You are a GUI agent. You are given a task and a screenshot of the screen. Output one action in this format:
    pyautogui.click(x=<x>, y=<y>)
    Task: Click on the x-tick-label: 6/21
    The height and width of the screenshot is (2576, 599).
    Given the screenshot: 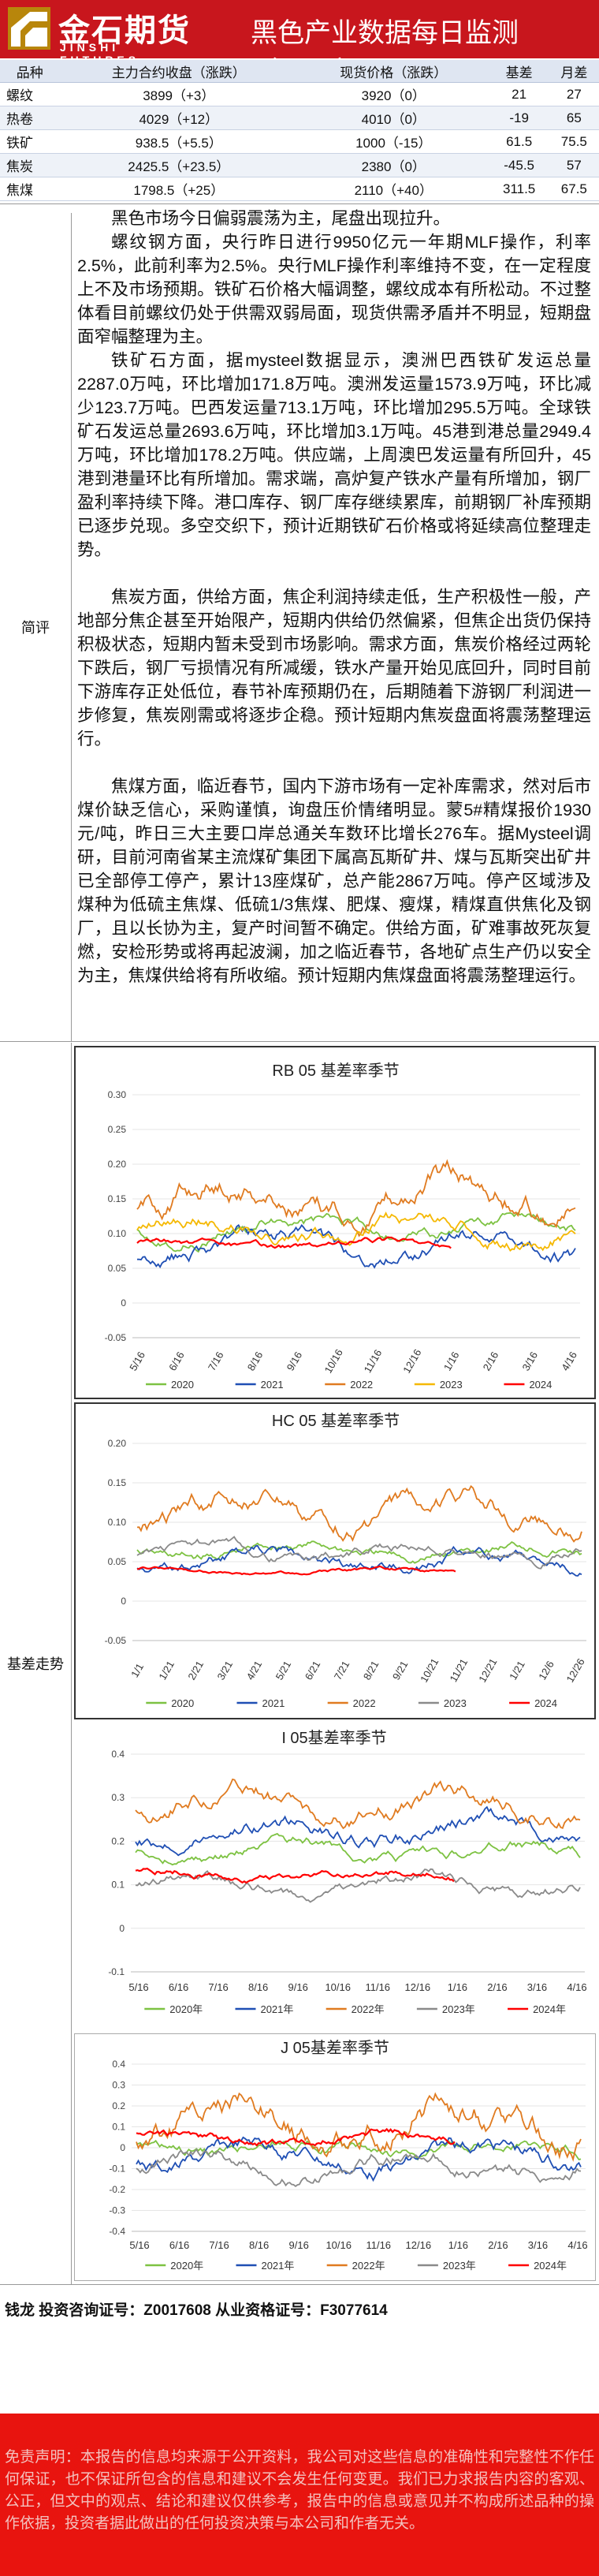 What is the action you would take?
    pyautogui.click(x=313, y=1670)
    